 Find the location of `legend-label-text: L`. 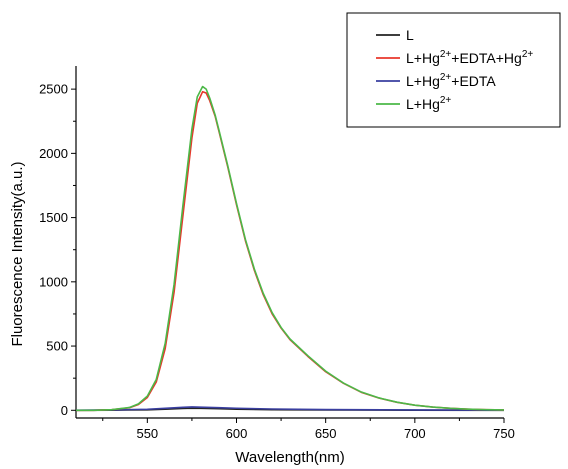

legend-label-text: L is located at coordinates (410, 35).